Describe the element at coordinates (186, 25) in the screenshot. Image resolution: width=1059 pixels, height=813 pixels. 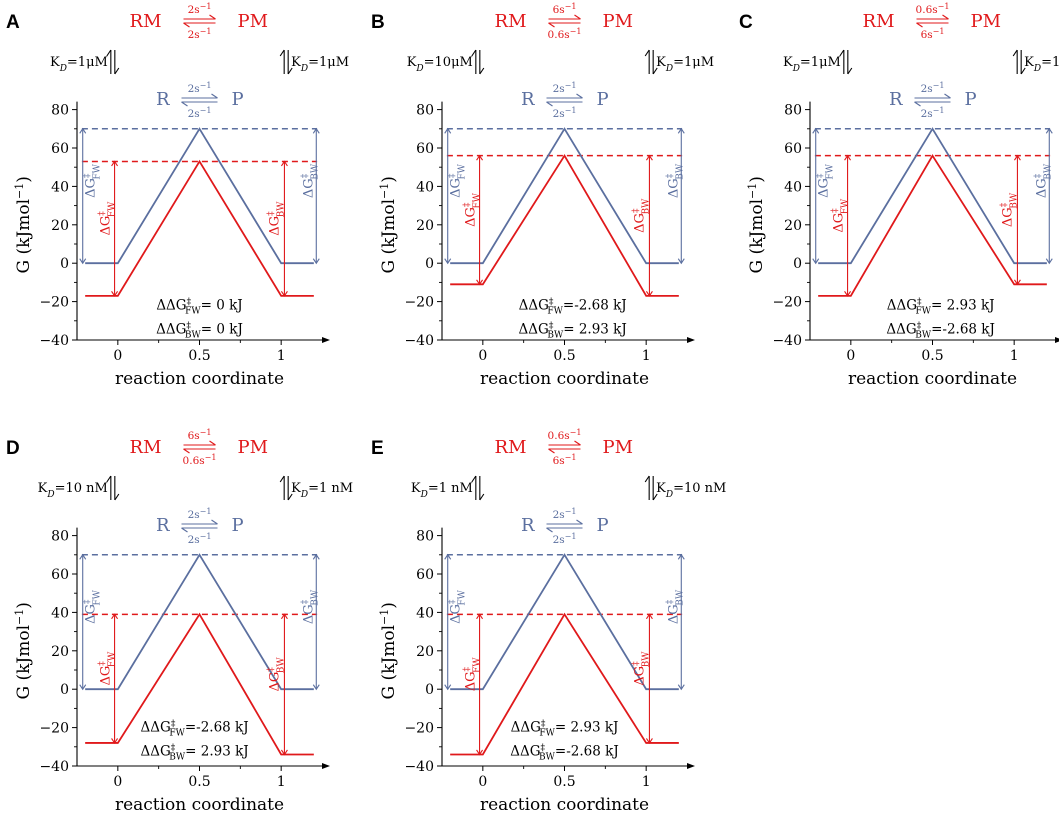
I see `scheme-mod-arrow-bw-head` at that location.